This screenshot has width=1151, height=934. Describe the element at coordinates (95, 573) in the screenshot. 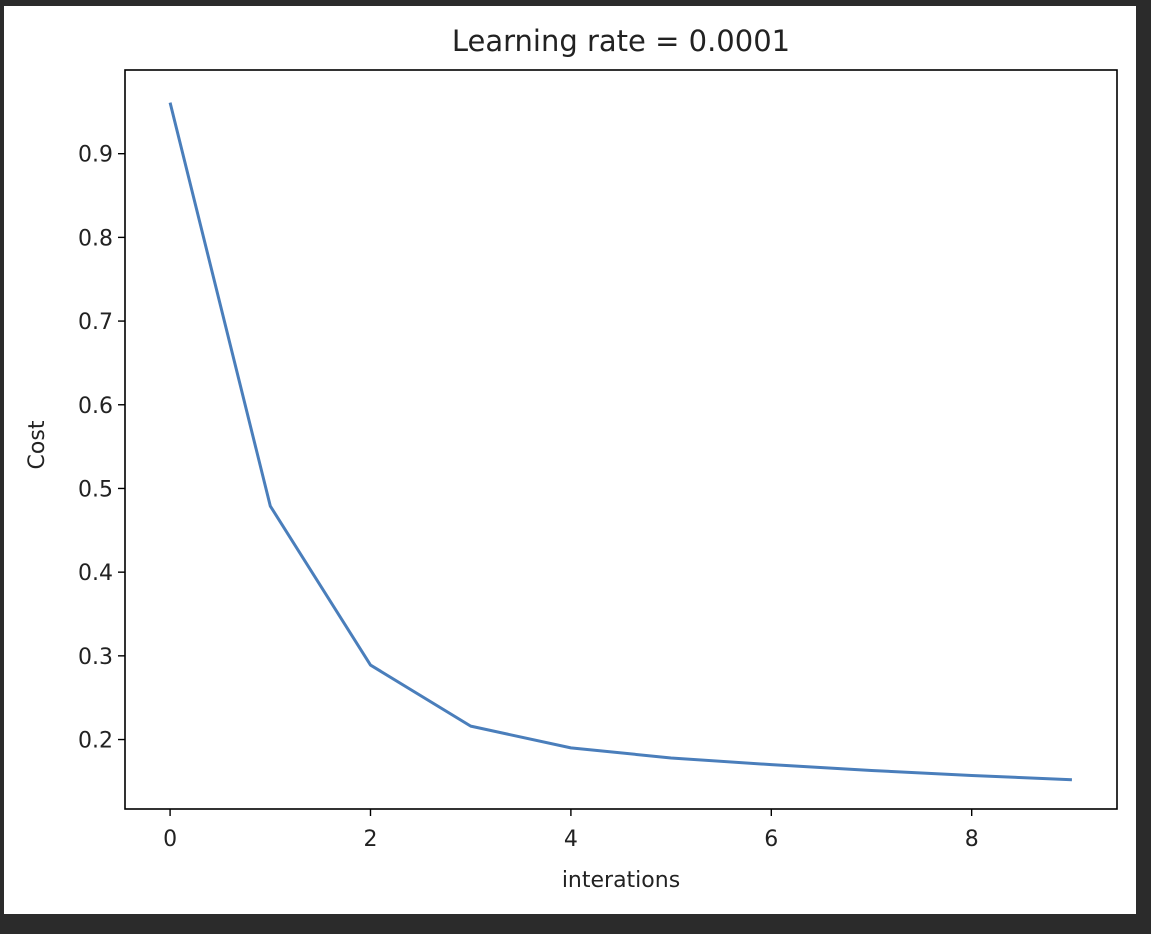

I see `y-tick-label: 0.4` at that location.